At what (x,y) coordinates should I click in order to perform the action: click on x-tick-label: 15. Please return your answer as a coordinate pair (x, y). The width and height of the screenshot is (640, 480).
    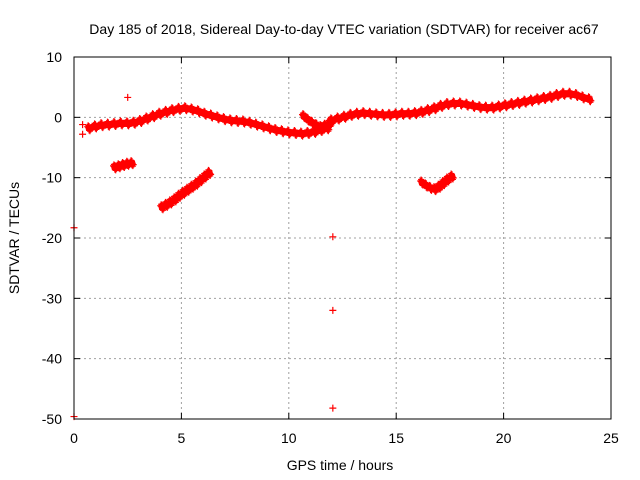
    Looking at the image, I should click on (396, 438).